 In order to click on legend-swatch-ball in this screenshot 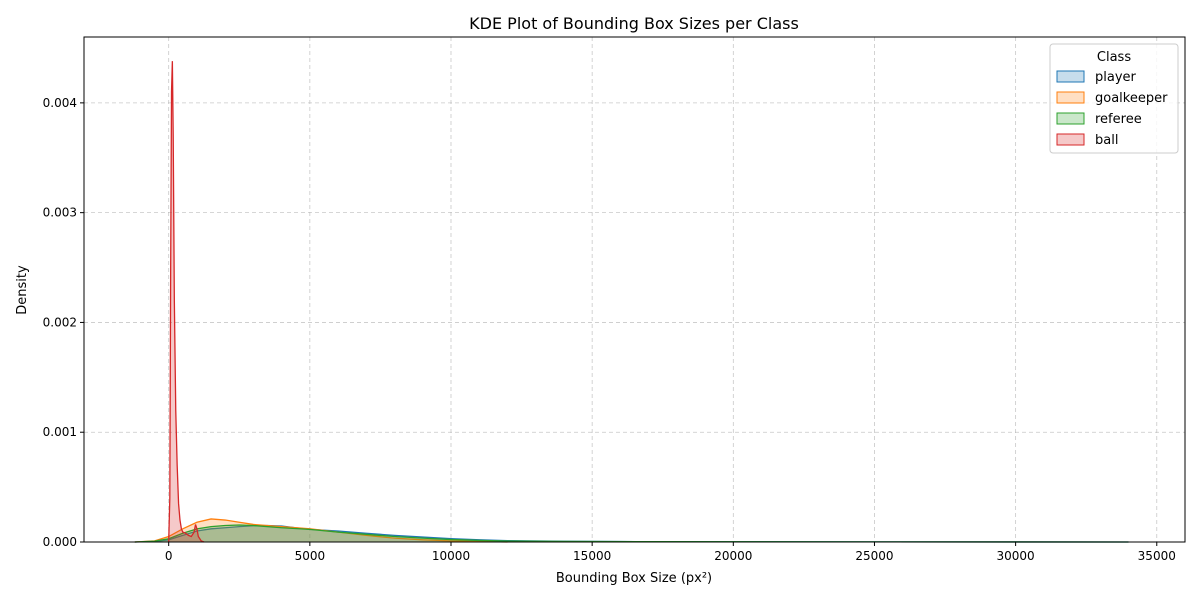, I will do `click(1070, 139)`.